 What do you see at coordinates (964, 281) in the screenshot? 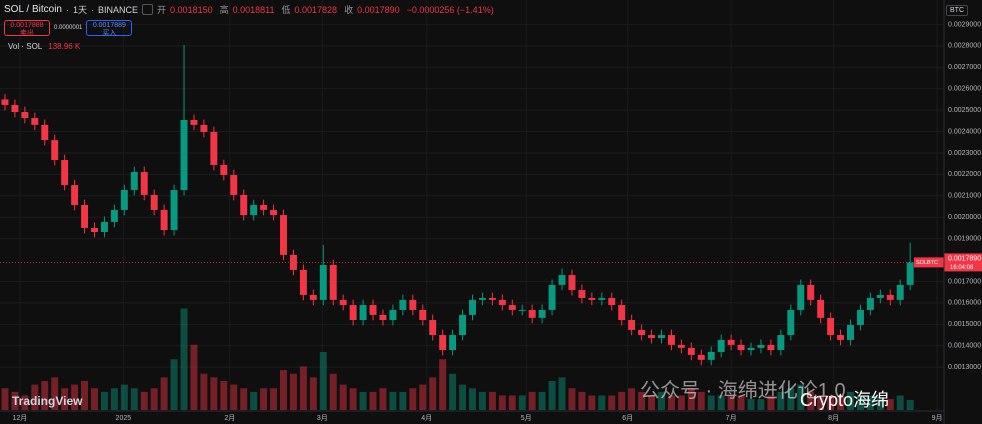
I see `y-tick-label: 0.0017000` at bounding box center [964, 281].